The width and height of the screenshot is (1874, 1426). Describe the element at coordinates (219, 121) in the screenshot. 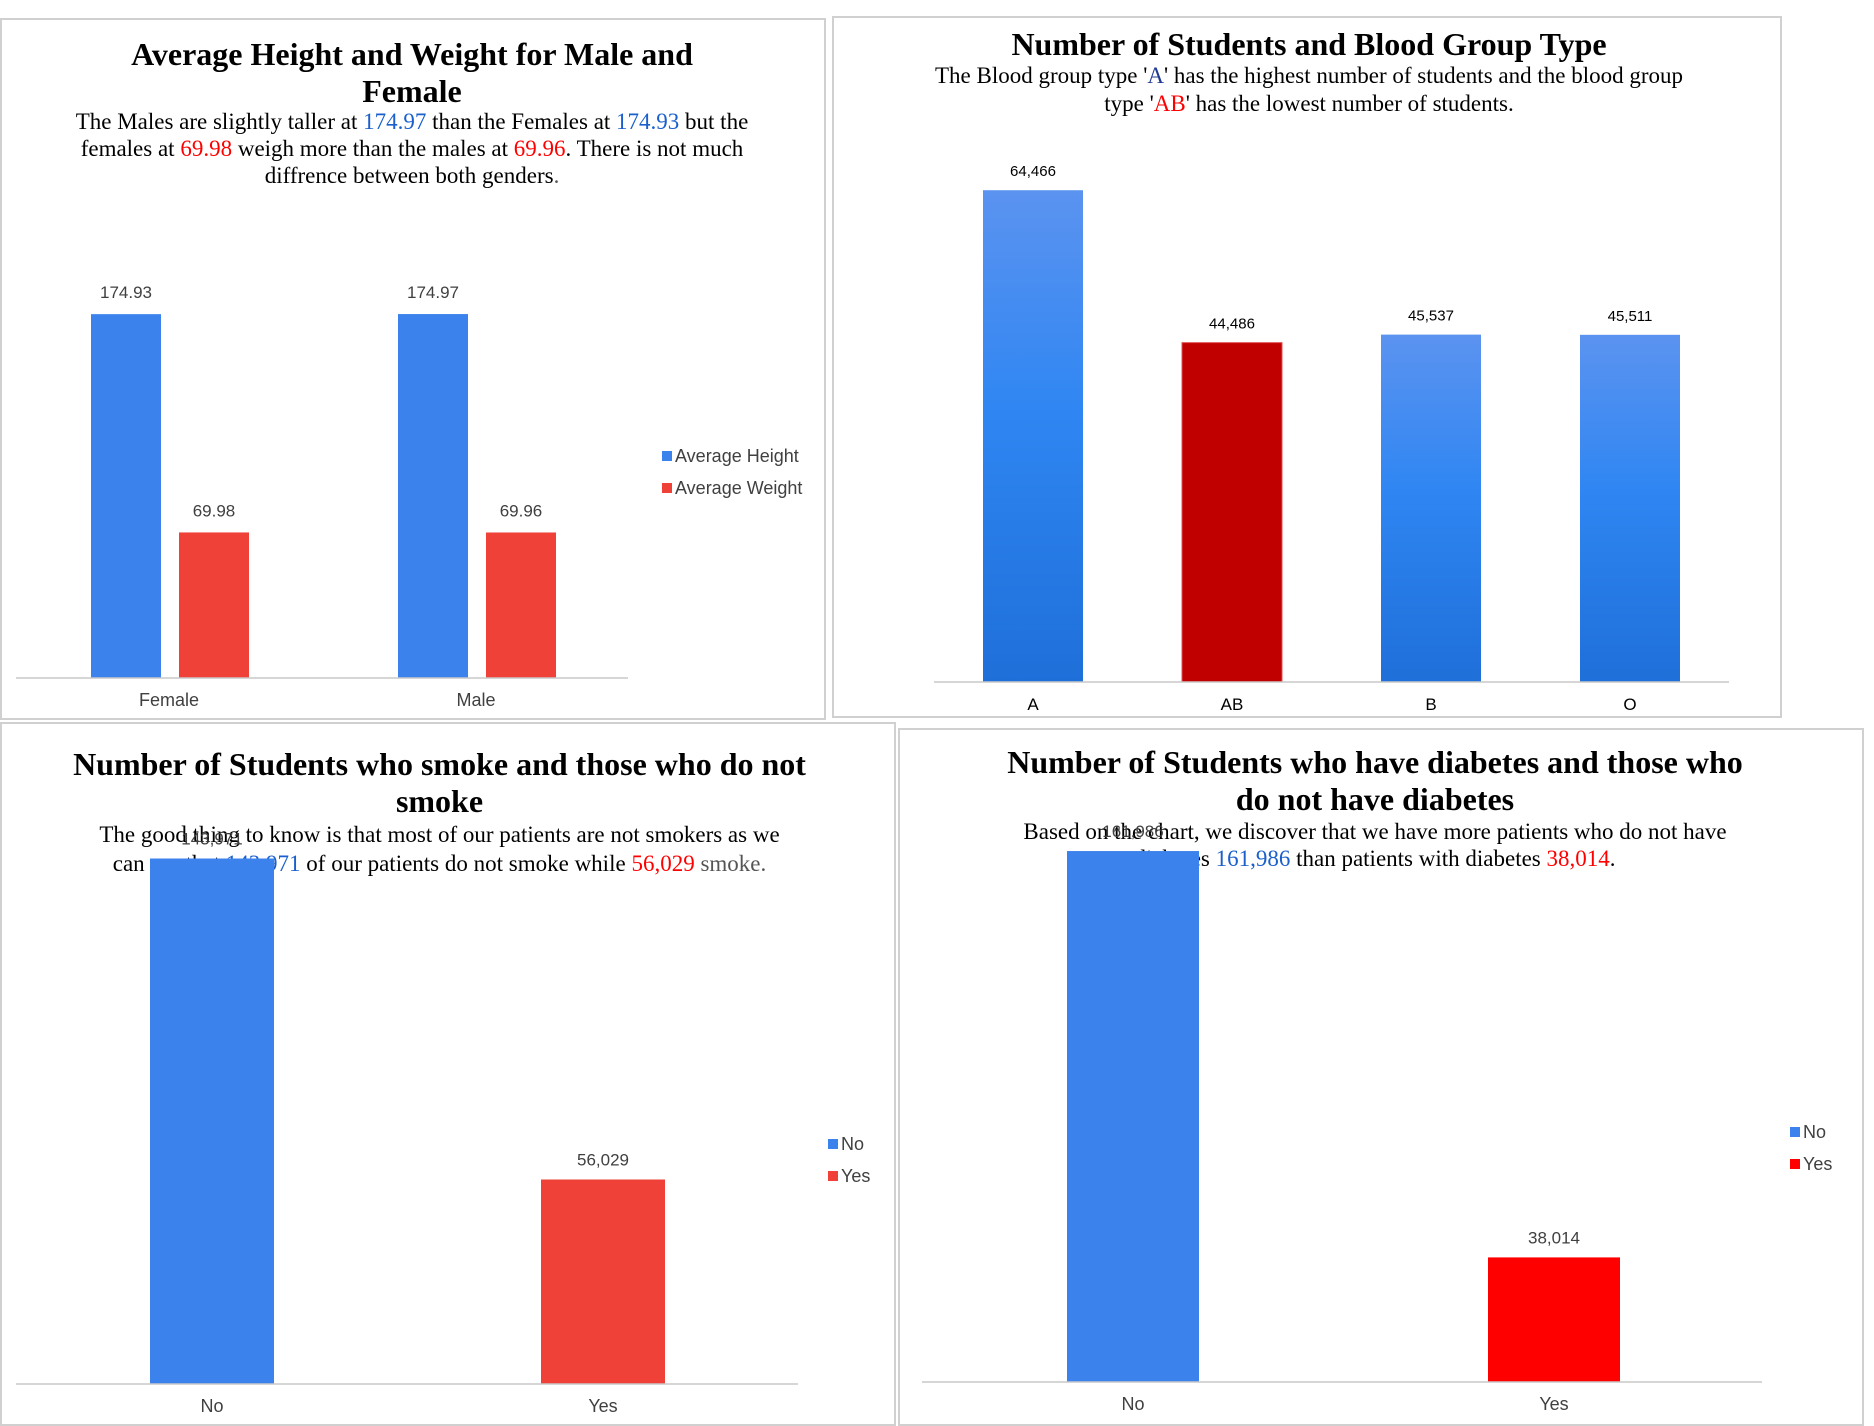

I see `subtitle-text: The Males are slightly taller at` at that location.